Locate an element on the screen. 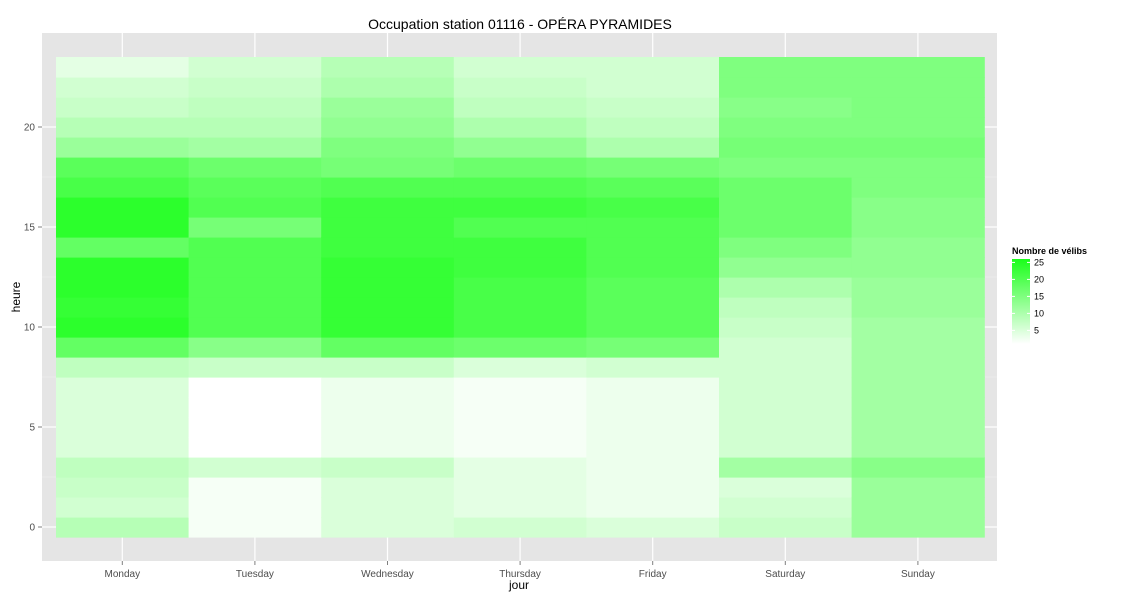 The height and width of the screenshot is (600, 1125). legend: Nombre de vélibs 5 10 15 20 25 is located at coordinates (1049, 295).